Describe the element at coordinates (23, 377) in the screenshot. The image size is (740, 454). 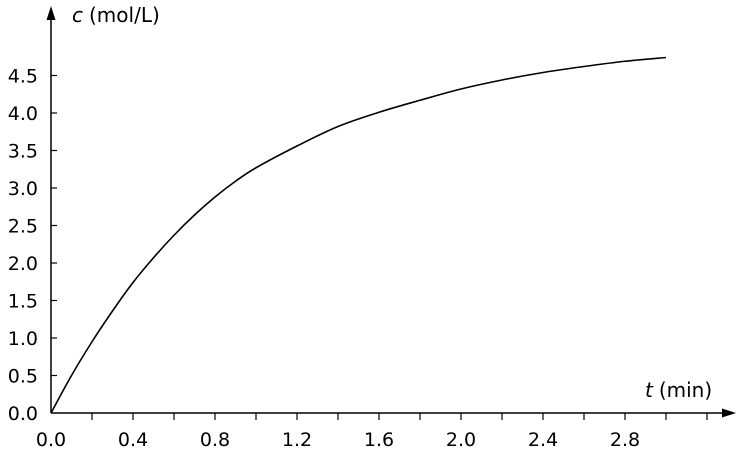
I see `y-tick-label: 0.5` at that location.